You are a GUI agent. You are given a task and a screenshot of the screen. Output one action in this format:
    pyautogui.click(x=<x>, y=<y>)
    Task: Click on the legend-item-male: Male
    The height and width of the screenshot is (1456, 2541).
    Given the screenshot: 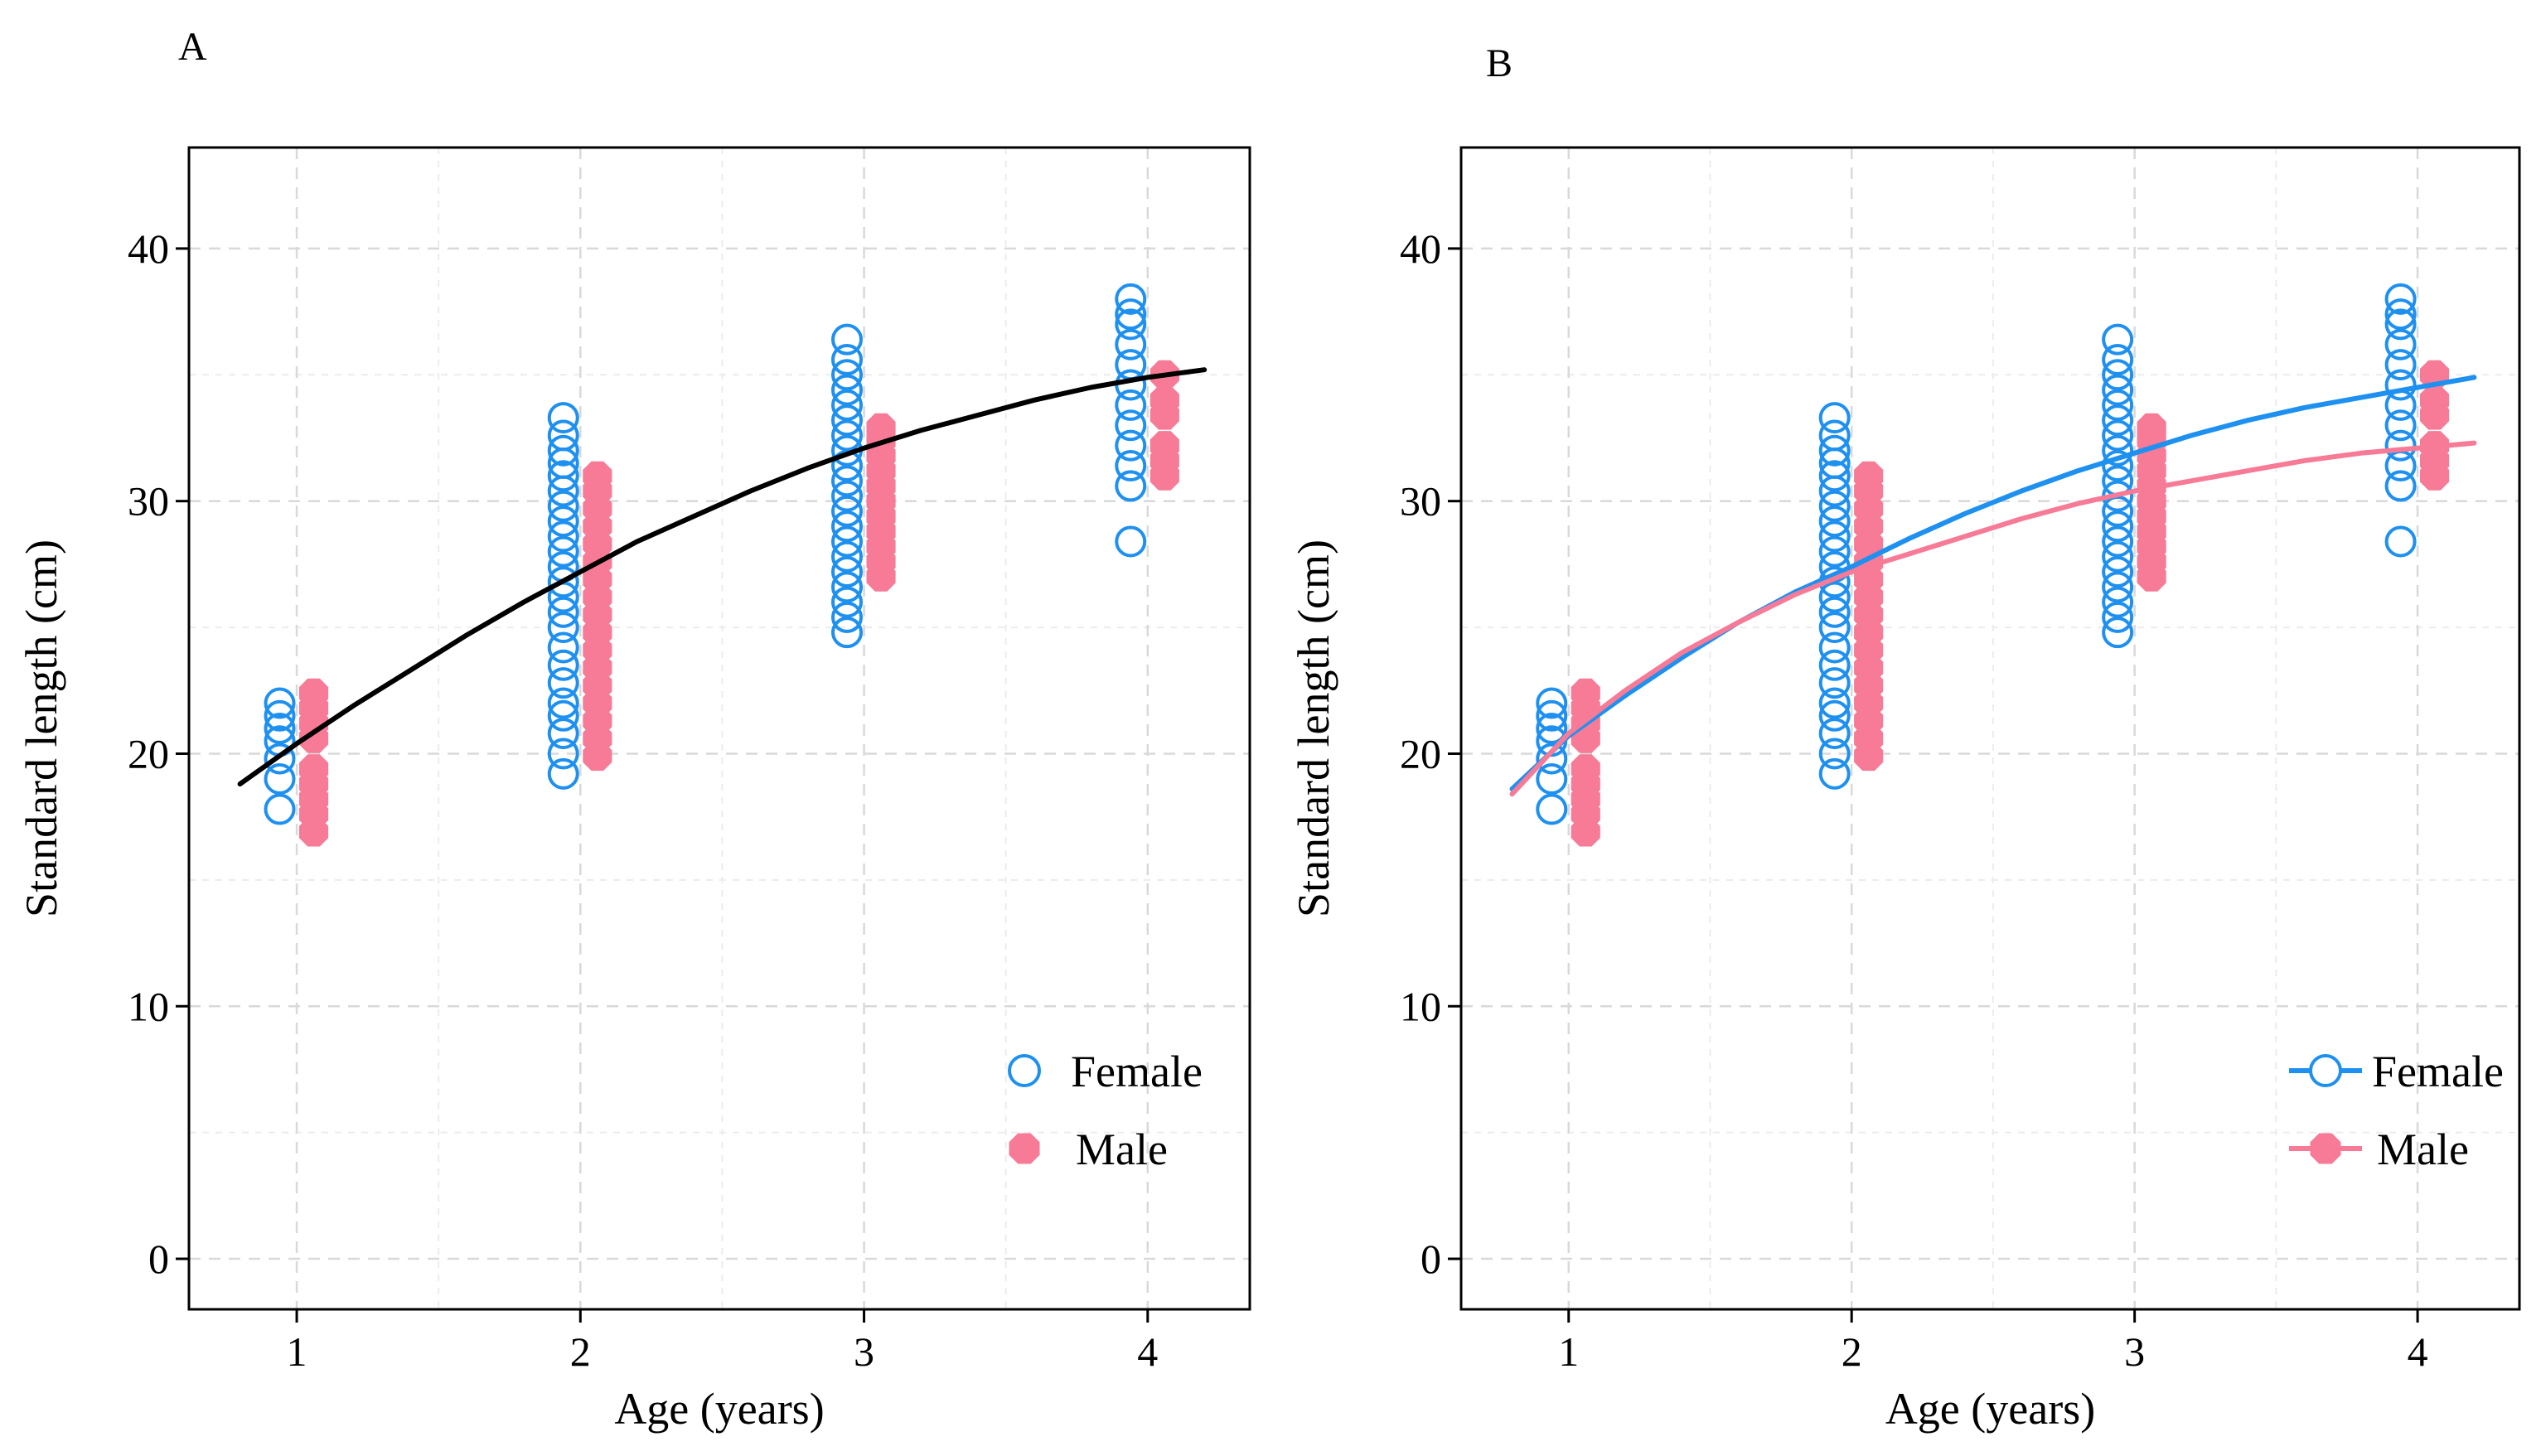 What is the action you would take?
    pyautogui.click(x=2379, y=1149)
    